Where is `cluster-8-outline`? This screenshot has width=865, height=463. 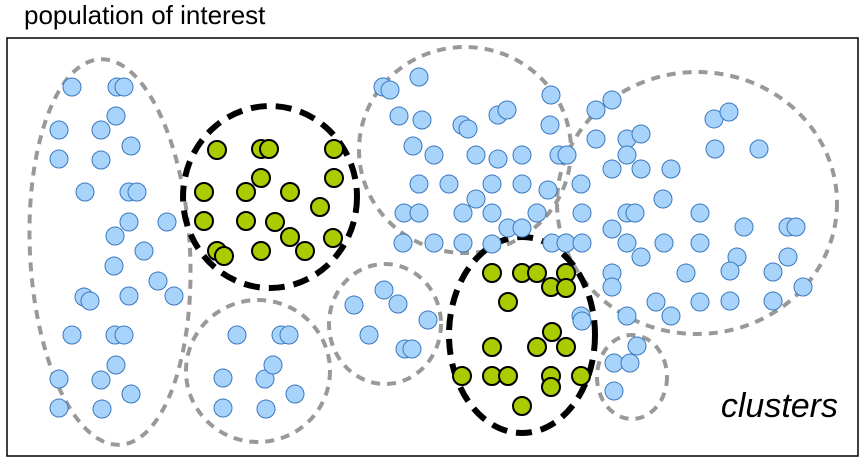
cluster-8-outline is located at coordinates (632, 377).